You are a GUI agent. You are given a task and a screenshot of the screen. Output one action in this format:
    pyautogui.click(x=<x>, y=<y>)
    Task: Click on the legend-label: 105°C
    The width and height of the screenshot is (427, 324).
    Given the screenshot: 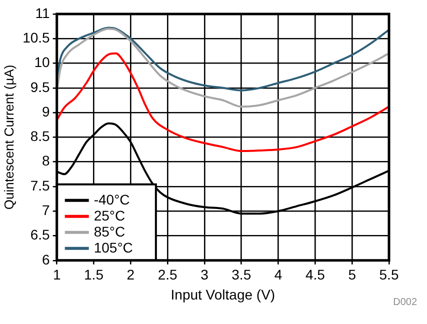 What is the action you would take?
    pyautogui.click(x=113, y=247)
    